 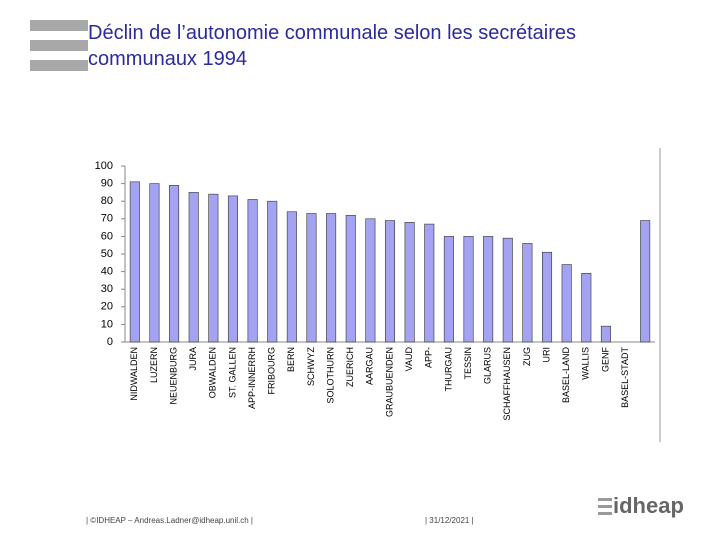 What do you see at coordinates (311, 366) in the screenshot?
I see `x-tick-label: SCHWYZ` at bounding box center [311, 366].